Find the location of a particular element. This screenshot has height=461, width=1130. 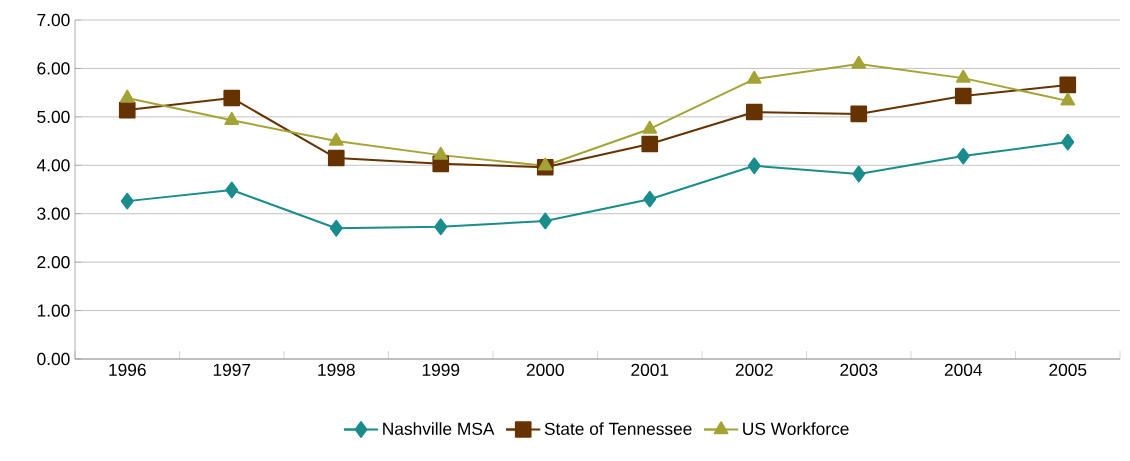

y-tick-label: 2.00 is located at coordinates (53, 262).